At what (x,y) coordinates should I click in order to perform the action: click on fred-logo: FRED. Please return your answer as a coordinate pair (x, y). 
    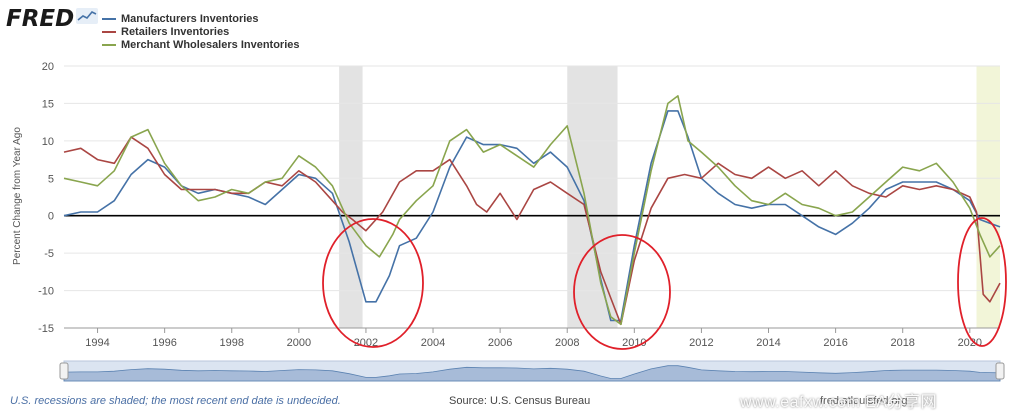
    Looking at the image, I should click on (40, 19).